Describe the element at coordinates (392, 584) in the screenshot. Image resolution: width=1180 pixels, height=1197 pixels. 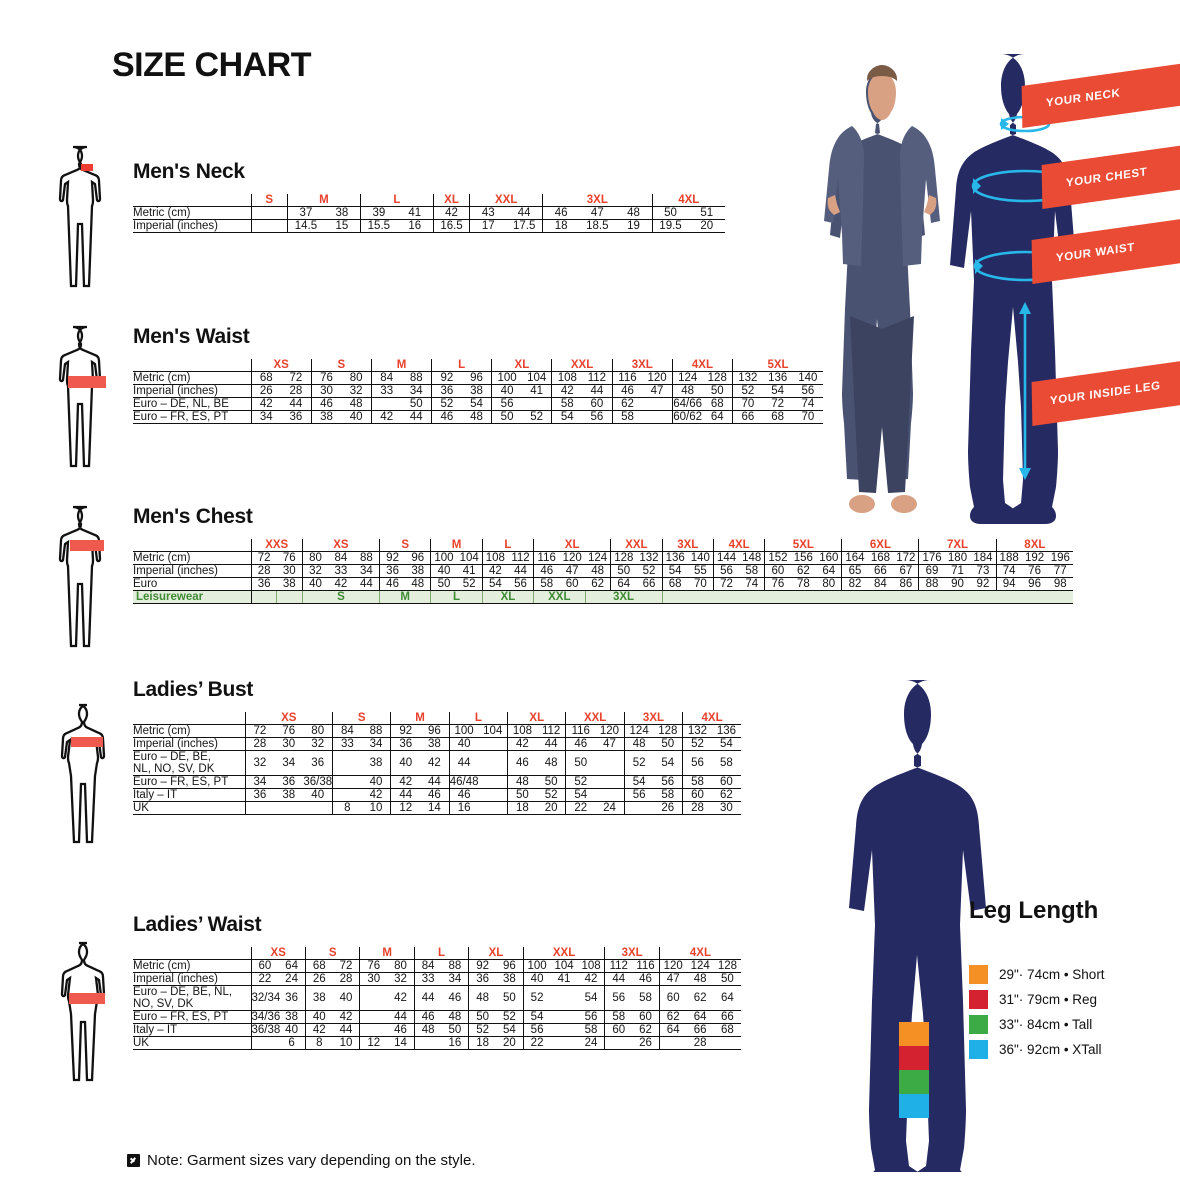
I see `size-cell: 46` at that location.